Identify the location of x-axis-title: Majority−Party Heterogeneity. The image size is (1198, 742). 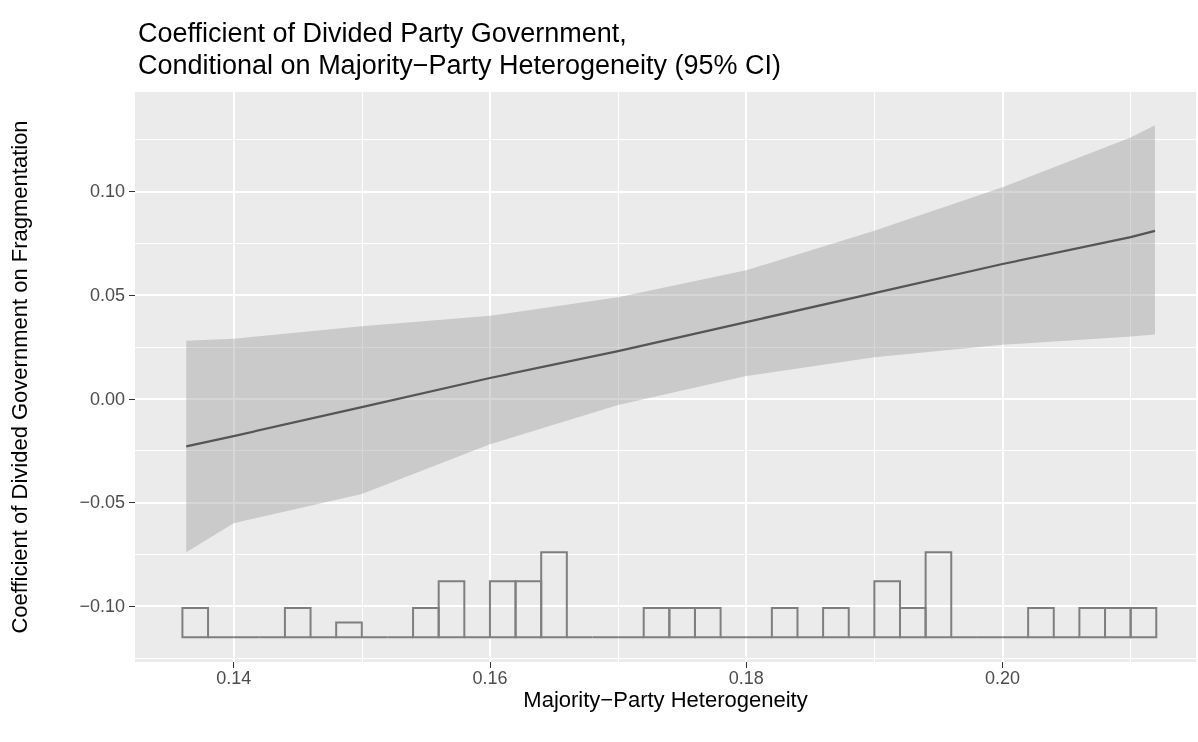
(665, 699).